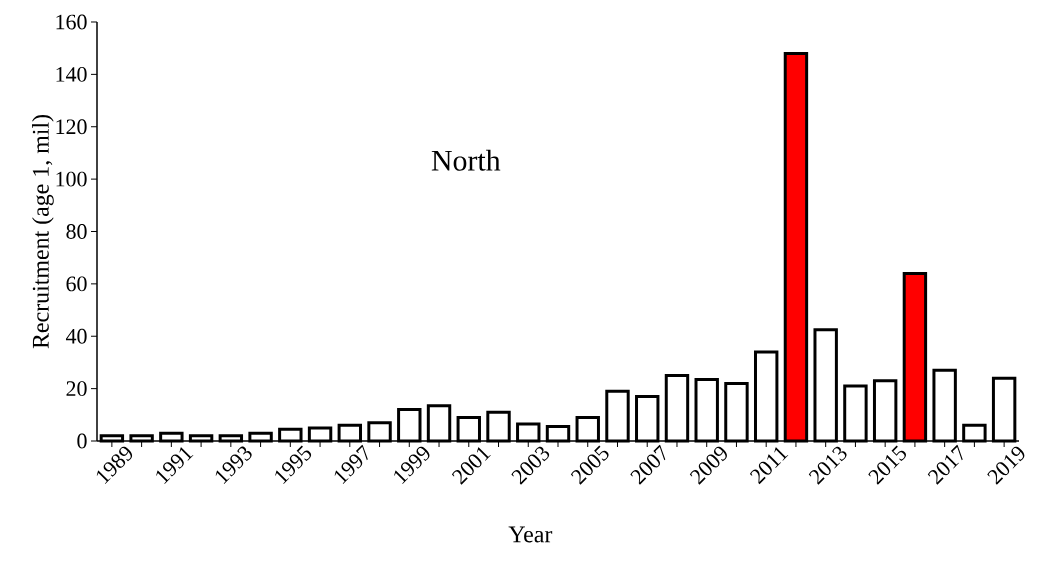 The image size is (1049, 578). I want to click on y-tick-label: 140, so click(71, 74).